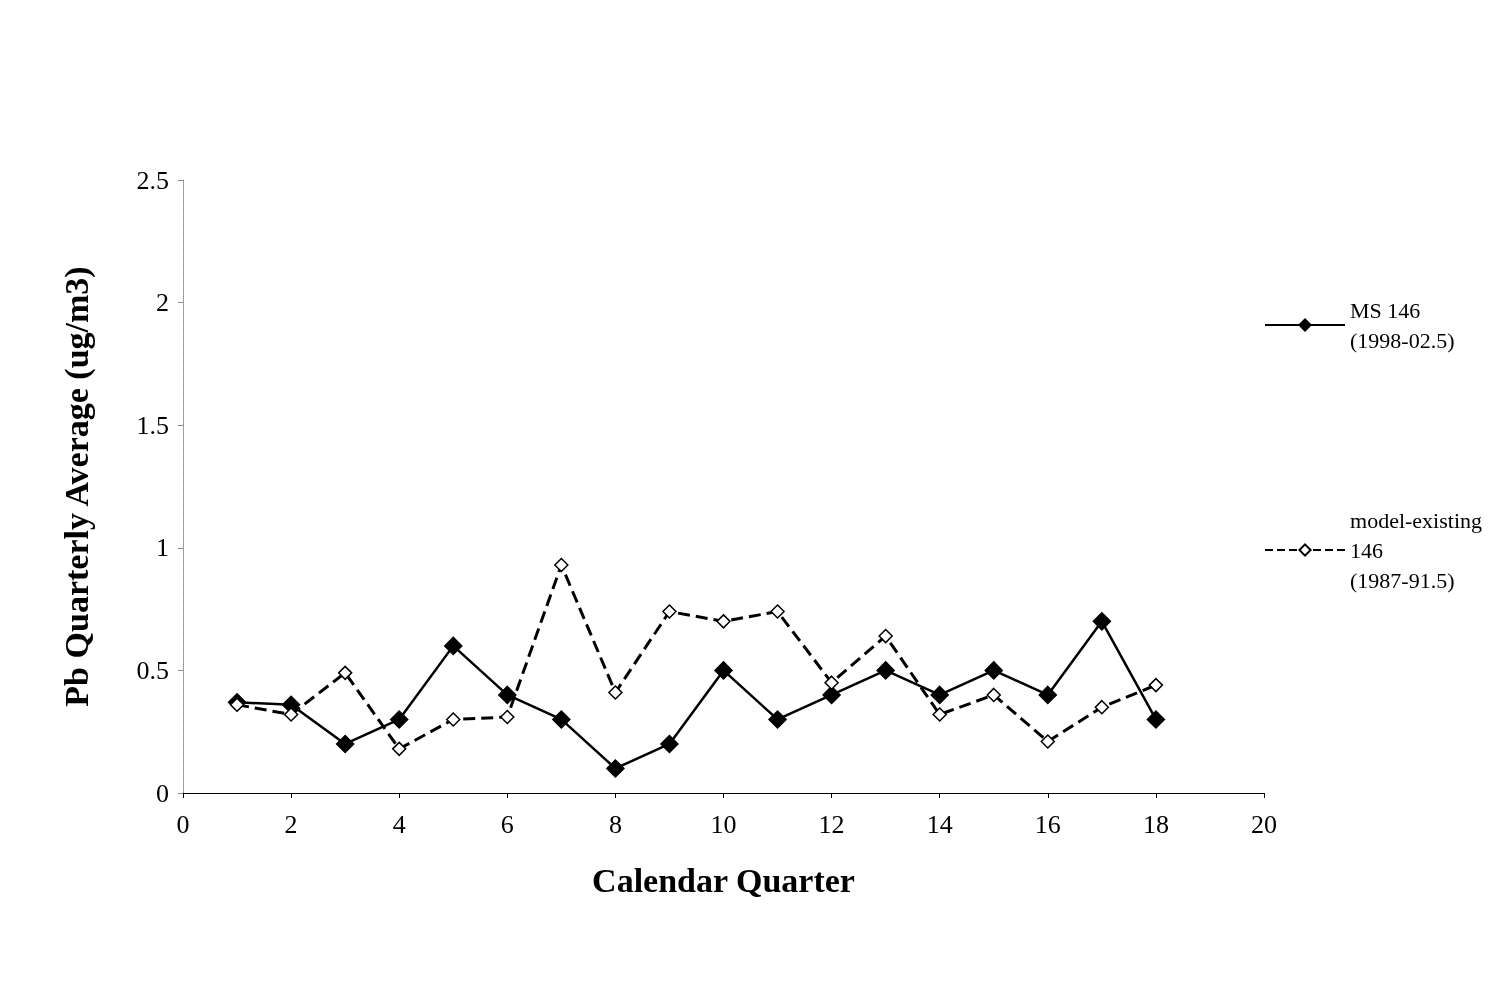  I want to click on y-tick-label: 2.5, so click(152, 180).